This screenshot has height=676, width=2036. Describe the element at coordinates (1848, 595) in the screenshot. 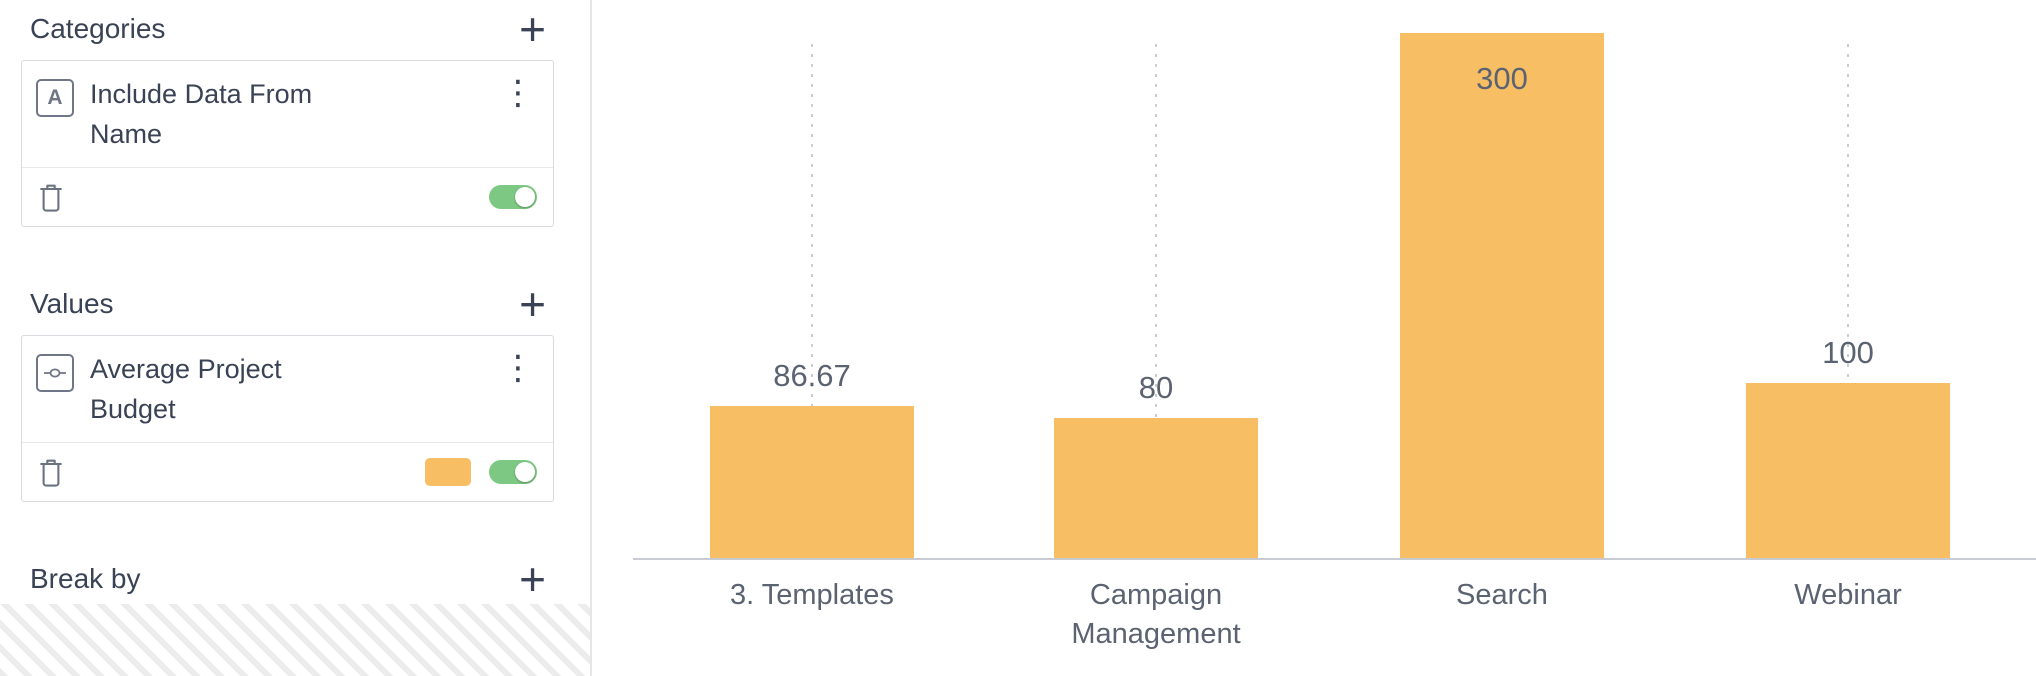

I see `category-label: Webinar` at that location.